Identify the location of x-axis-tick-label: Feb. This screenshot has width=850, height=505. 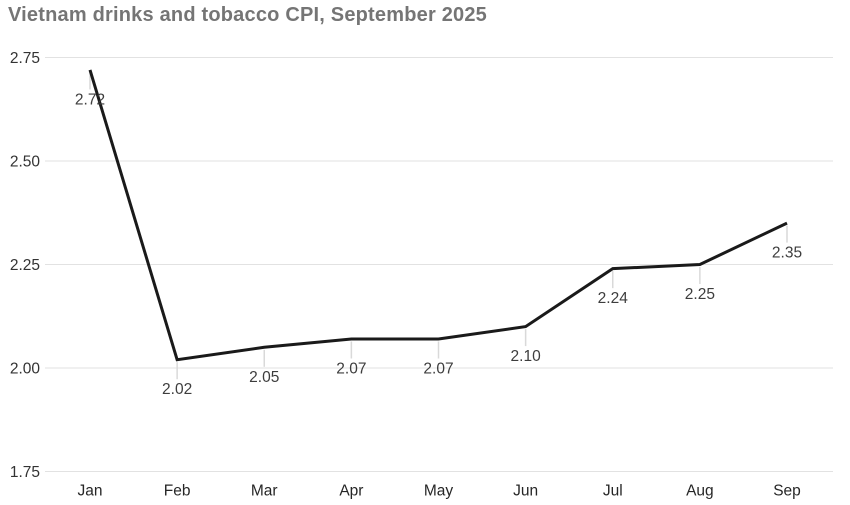
(177, 491).